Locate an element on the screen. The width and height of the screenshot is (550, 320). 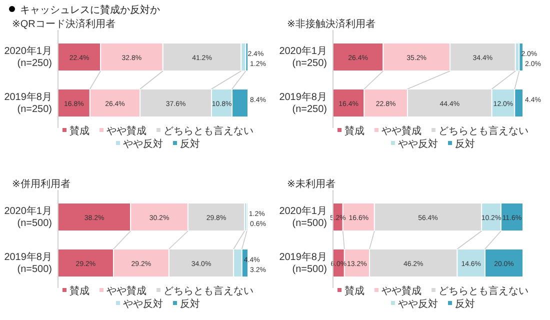
chart-subtitle: ※未利用者 is located at coordinates (311, 184).